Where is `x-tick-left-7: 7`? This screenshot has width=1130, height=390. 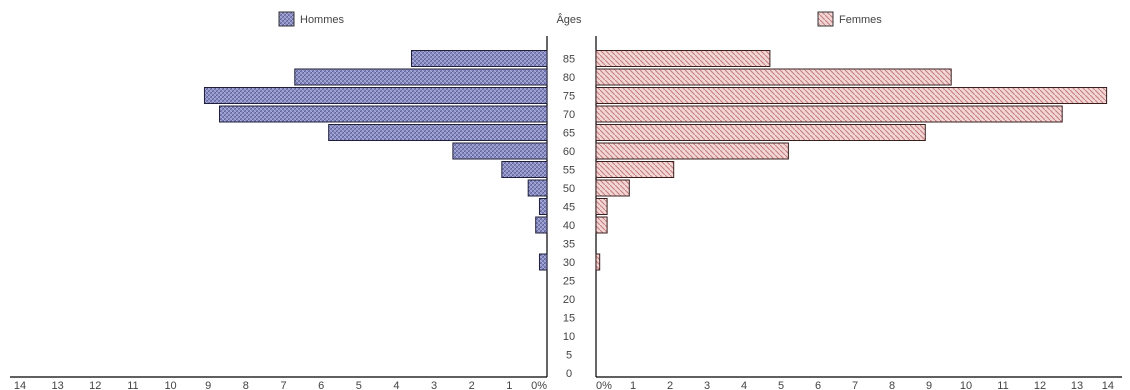
x-tick-left-7: 7 is located at coordinates (283, 385).